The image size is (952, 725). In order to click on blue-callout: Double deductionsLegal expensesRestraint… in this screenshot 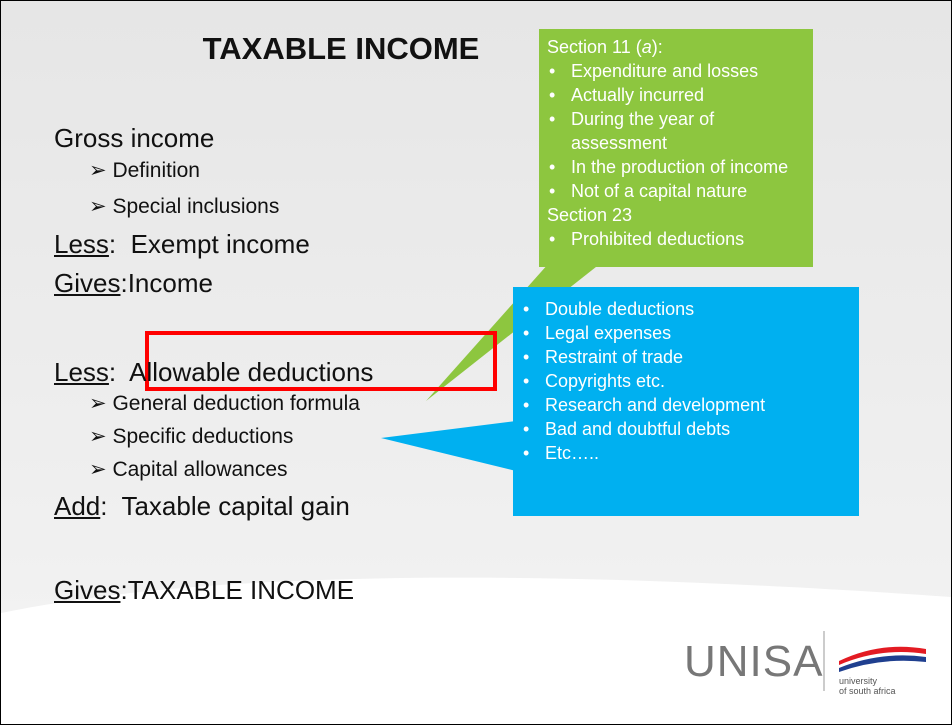, I will do `click(686, 401)`.